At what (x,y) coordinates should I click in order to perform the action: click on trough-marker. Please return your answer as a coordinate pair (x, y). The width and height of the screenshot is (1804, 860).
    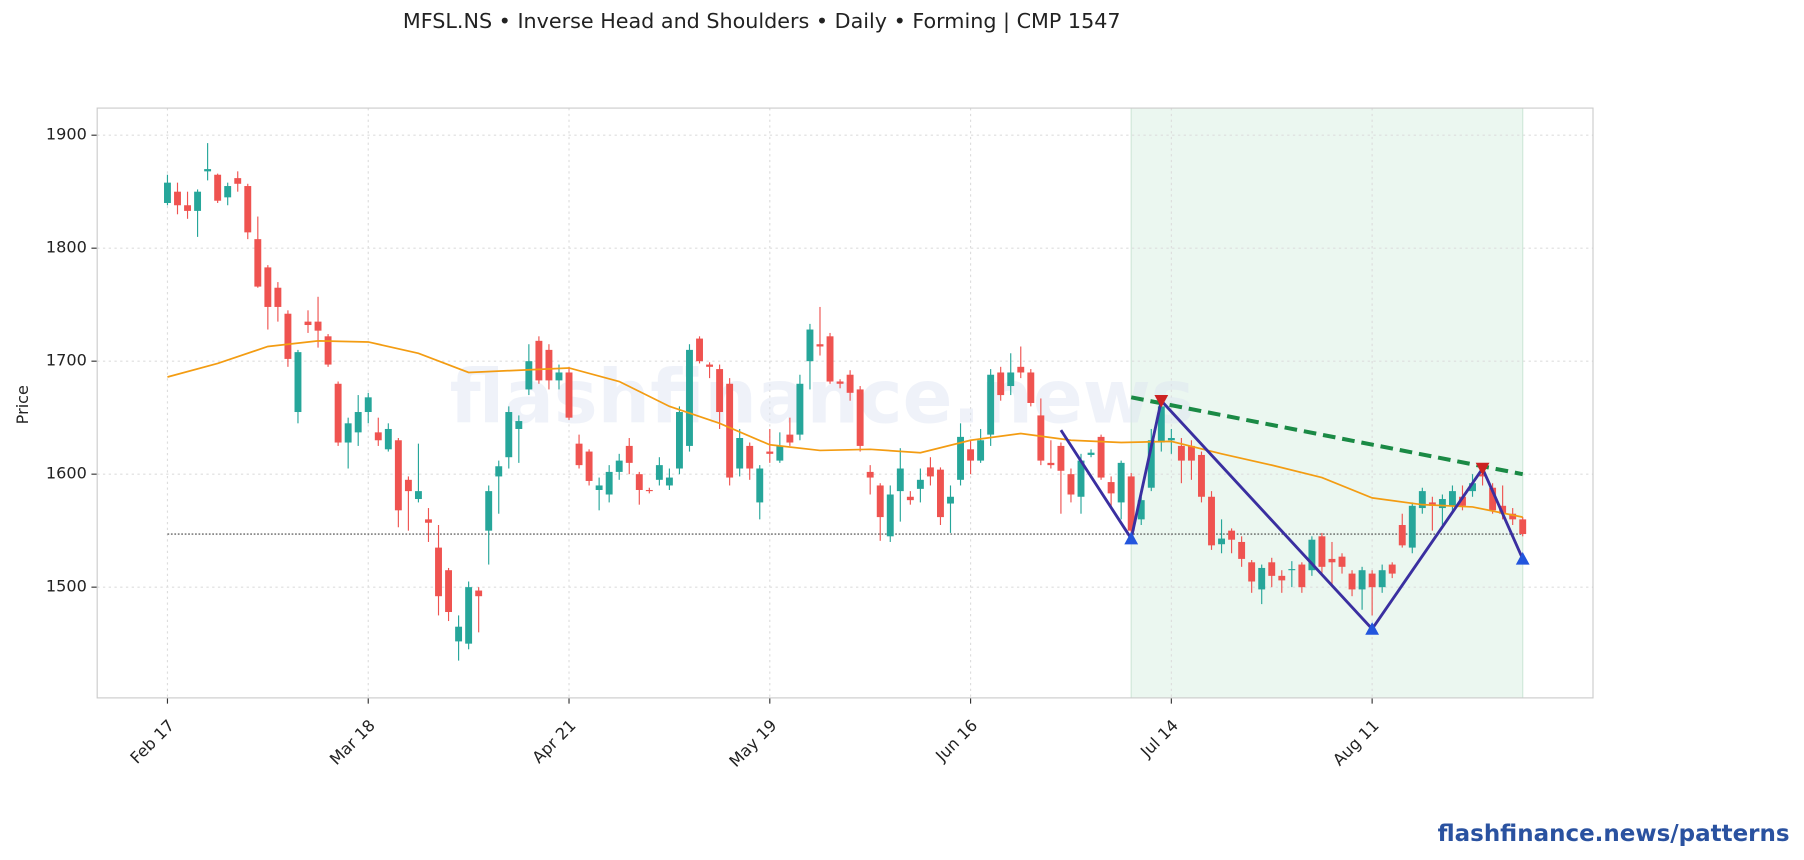
    Looking at the image, I should click on (1522, 558).